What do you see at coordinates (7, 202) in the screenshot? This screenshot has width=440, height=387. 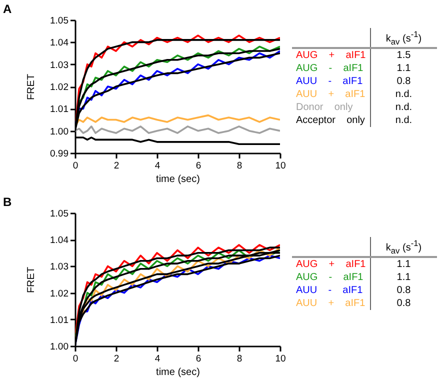 I see `chart-title: B` at bounding box center [7, 202].